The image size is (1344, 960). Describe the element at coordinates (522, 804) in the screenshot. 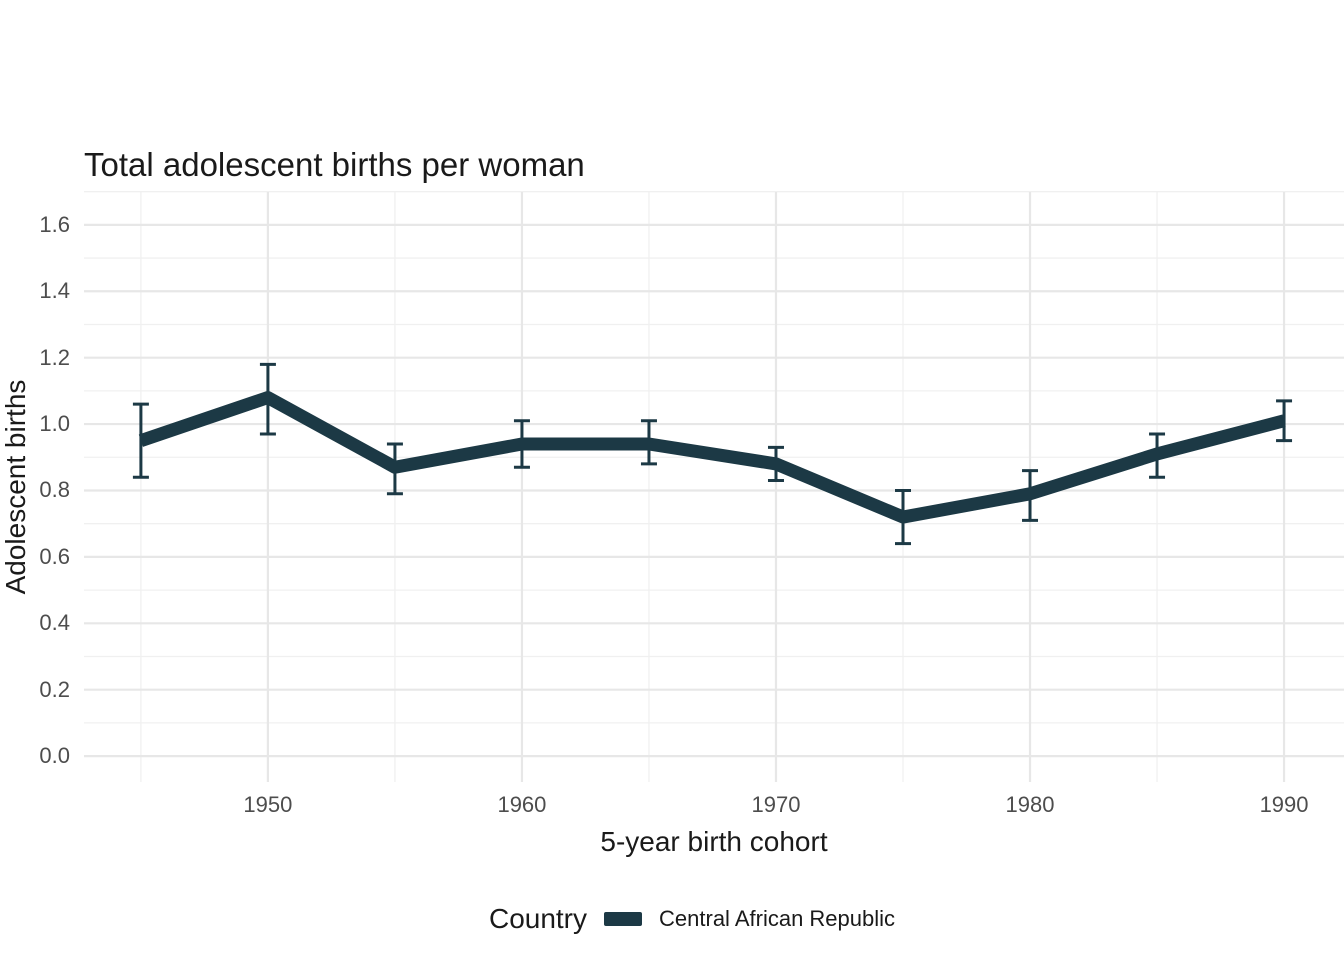

I see `x-tick-label: 1960` at that location.